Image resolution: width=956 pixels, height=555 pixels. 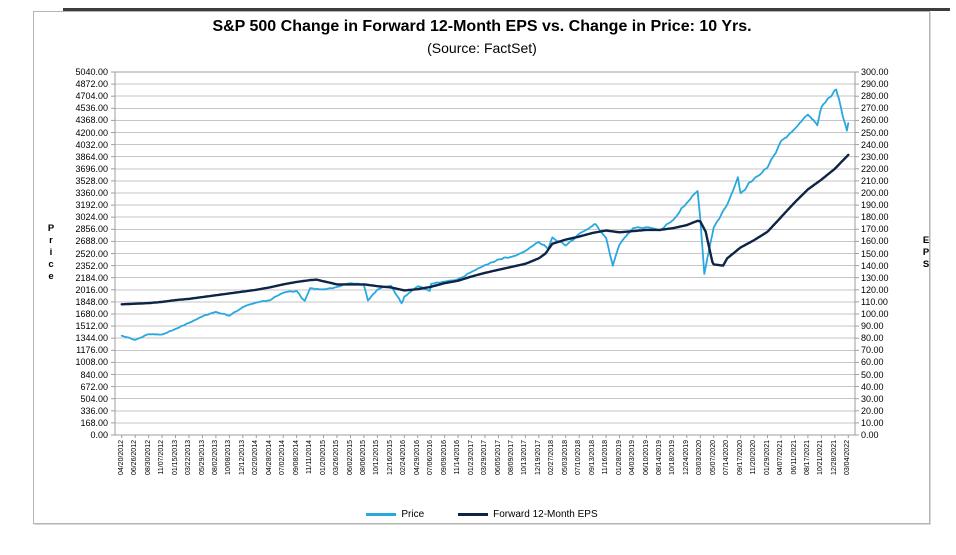 What do you see at coordinates (875, 253) in the screenshot?
I see `right-axis-tick-label: 150.00` at bounding box center [875, 253].